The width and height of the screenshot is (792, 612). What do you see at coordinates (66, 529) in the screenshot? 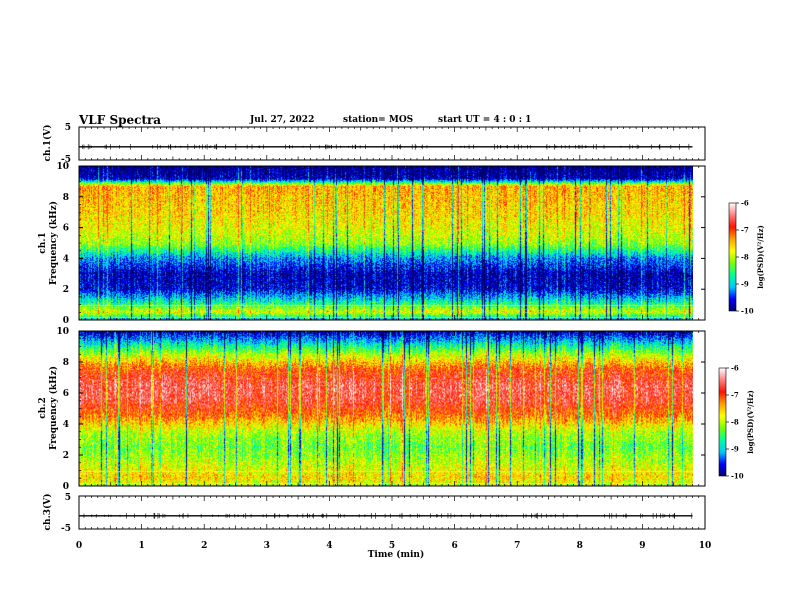
I see `ch3-ytick-bottom: -5` at bounding box center [66, 529].